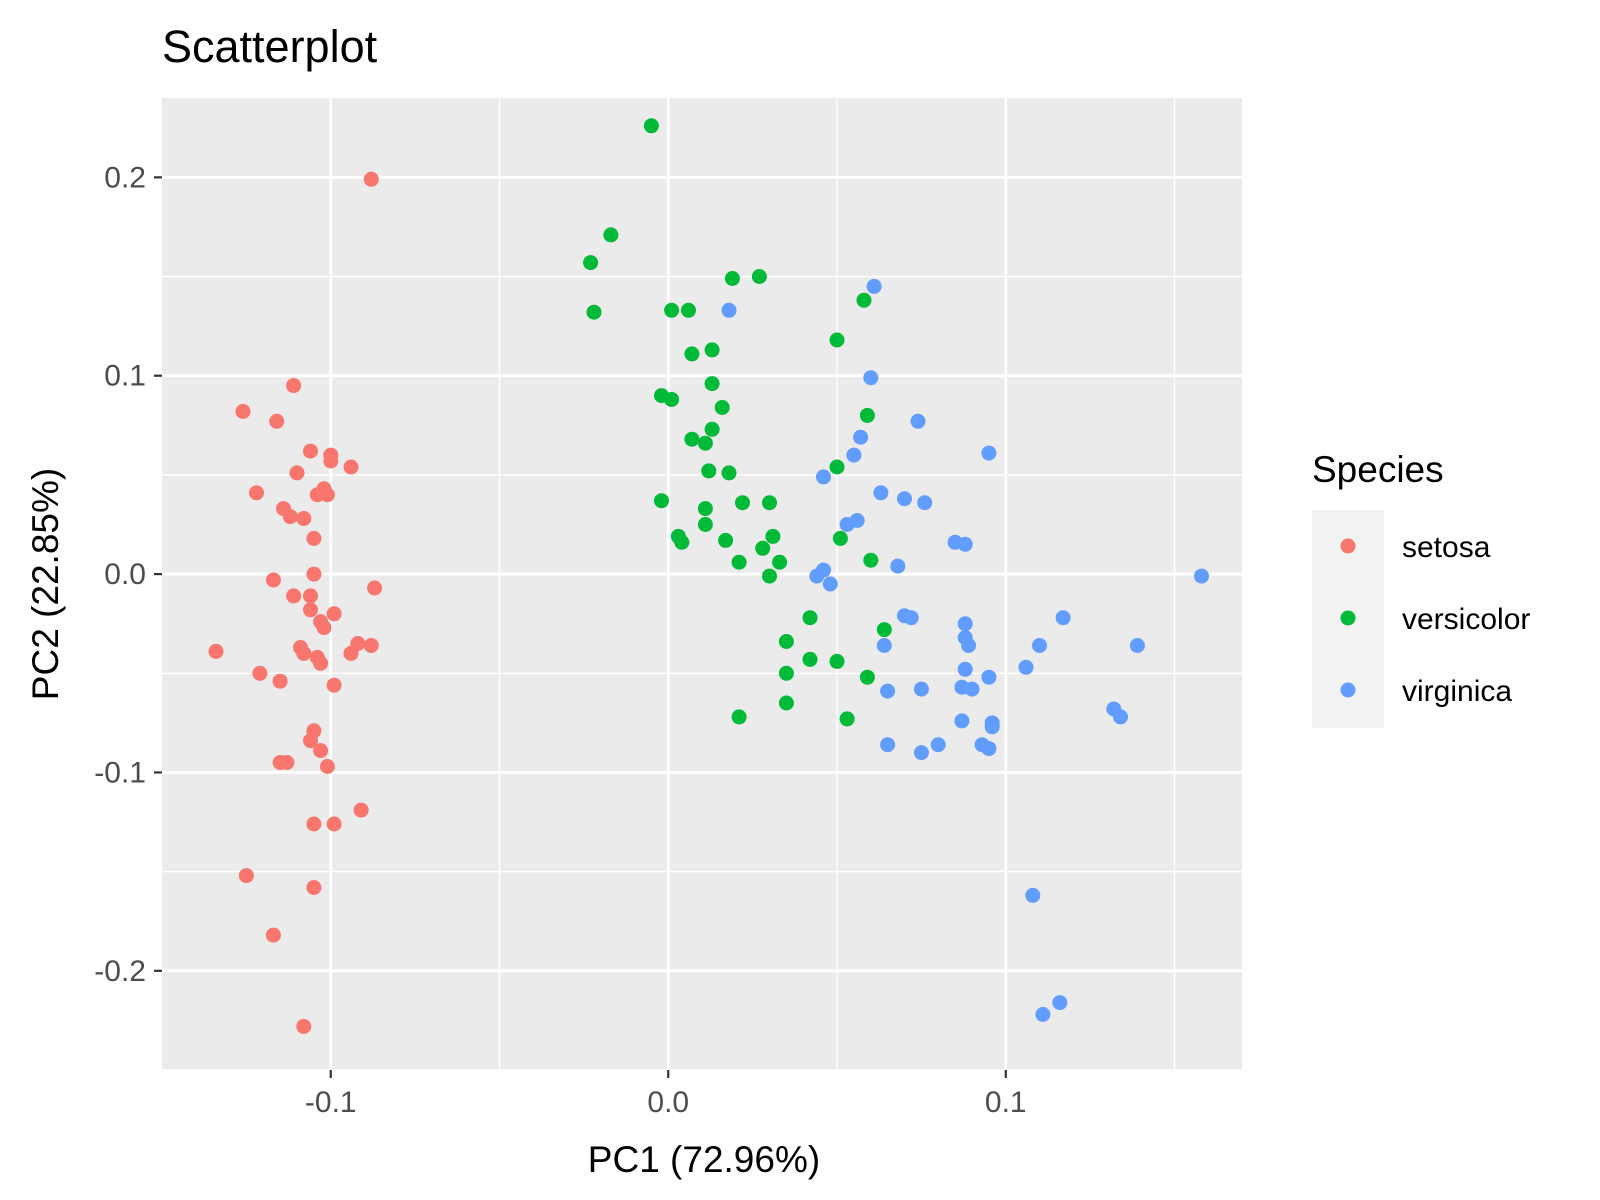  What do you see at coordinates (1421, 588) in the screenshot?
I see `legend: Species setosa versicolor virginica` at bounding box center [1421, 588].